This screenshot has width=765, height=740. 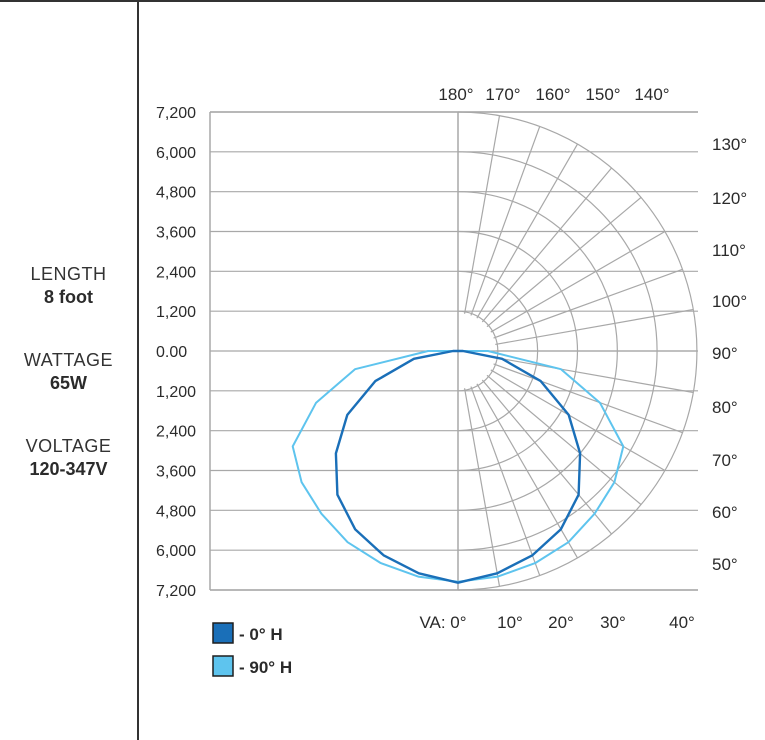 I want to click on tick-label-upper-6: 0.00, so click(x=171, y=352).